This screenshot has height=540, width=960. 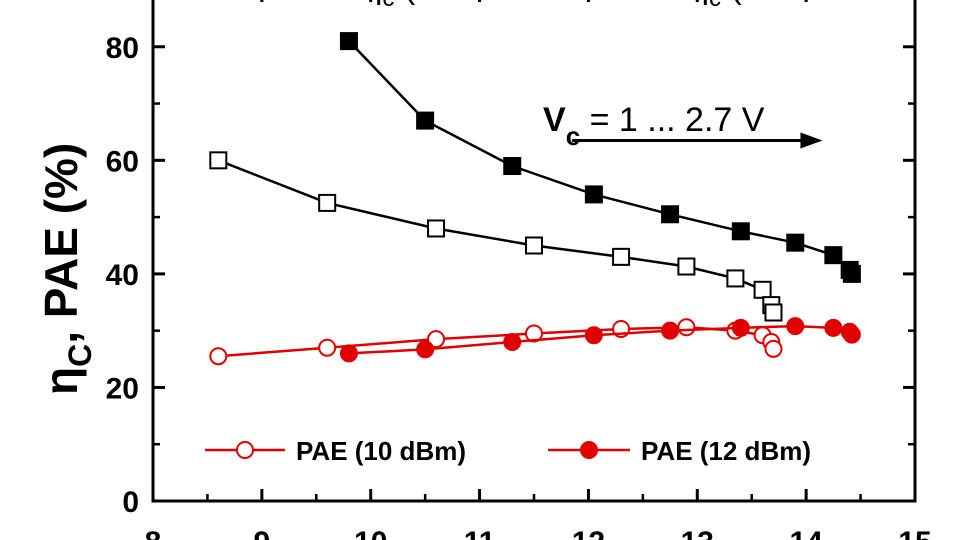 What do you see at coordinates (122, 161) in the screenshot?
I see `y-tick-label: 60` at bounding box center [122, 161].